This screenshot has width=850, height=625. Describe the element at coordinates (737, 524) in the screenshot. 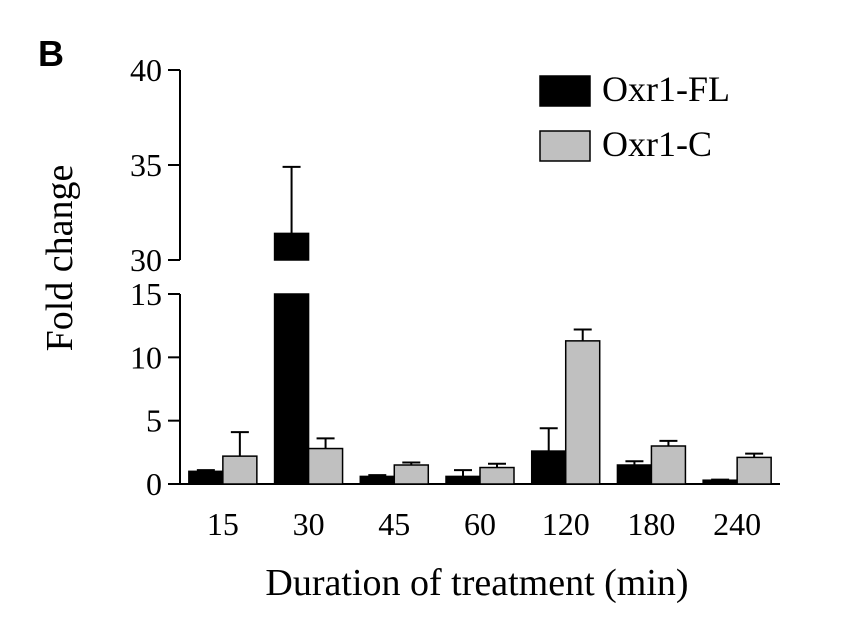

I see `x-tick-label: 240` at that location.